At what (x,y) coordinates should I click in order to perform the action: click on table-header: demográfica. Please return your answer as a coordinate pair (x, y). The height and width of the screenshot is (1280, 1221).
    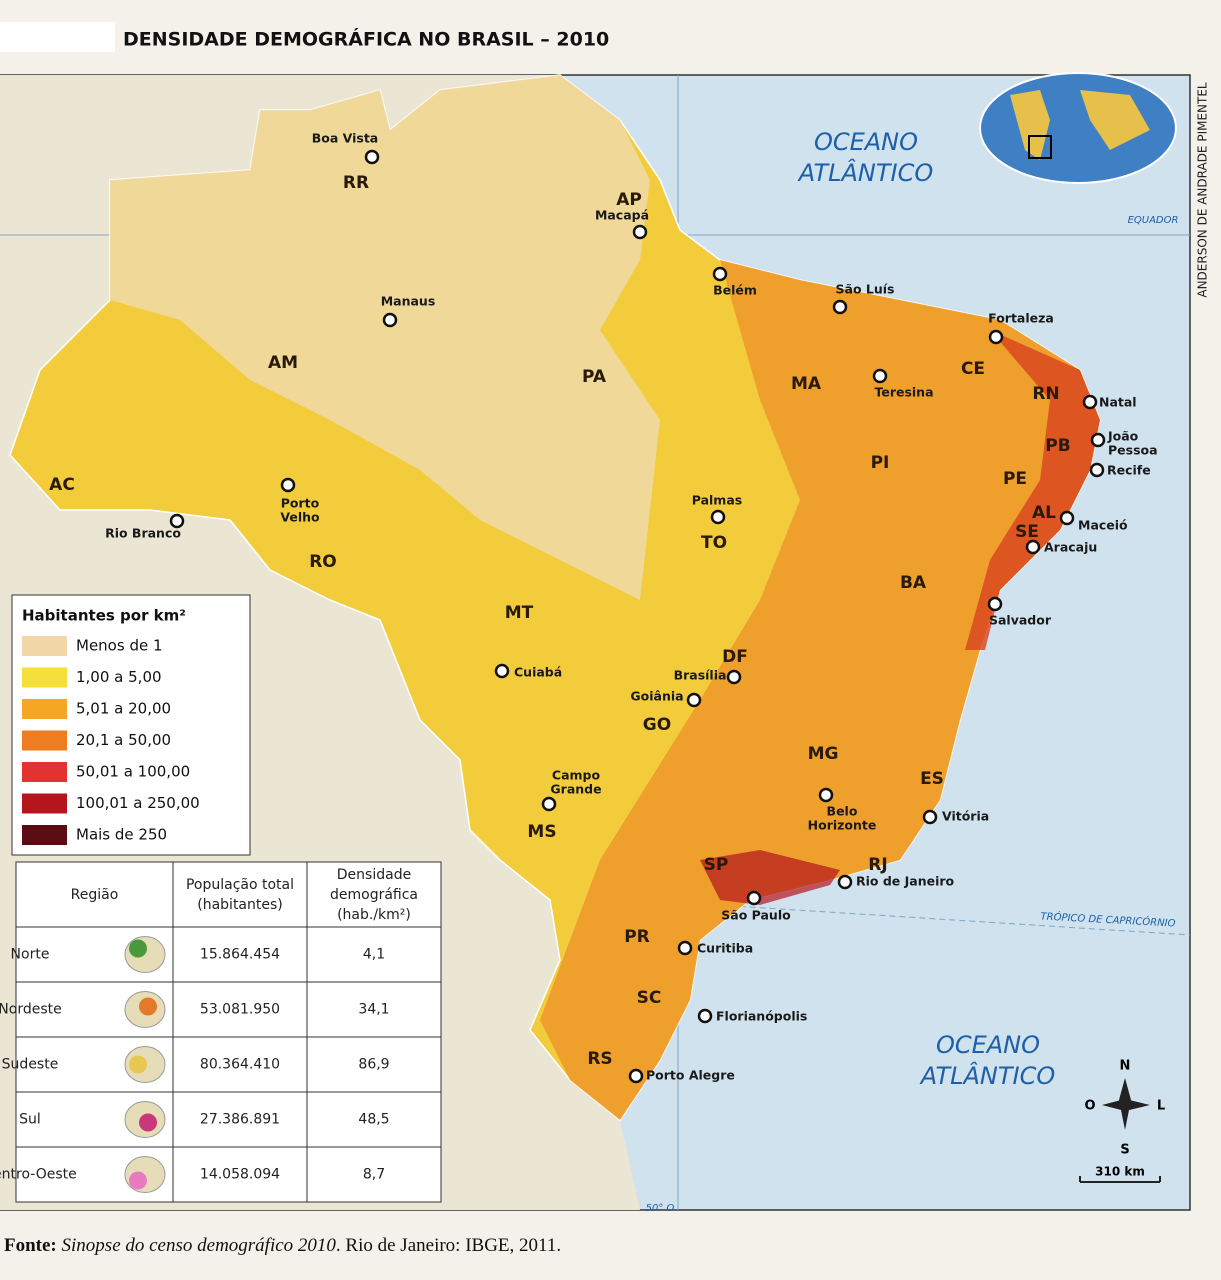
    Looking at the image, I should click on (374, 895).